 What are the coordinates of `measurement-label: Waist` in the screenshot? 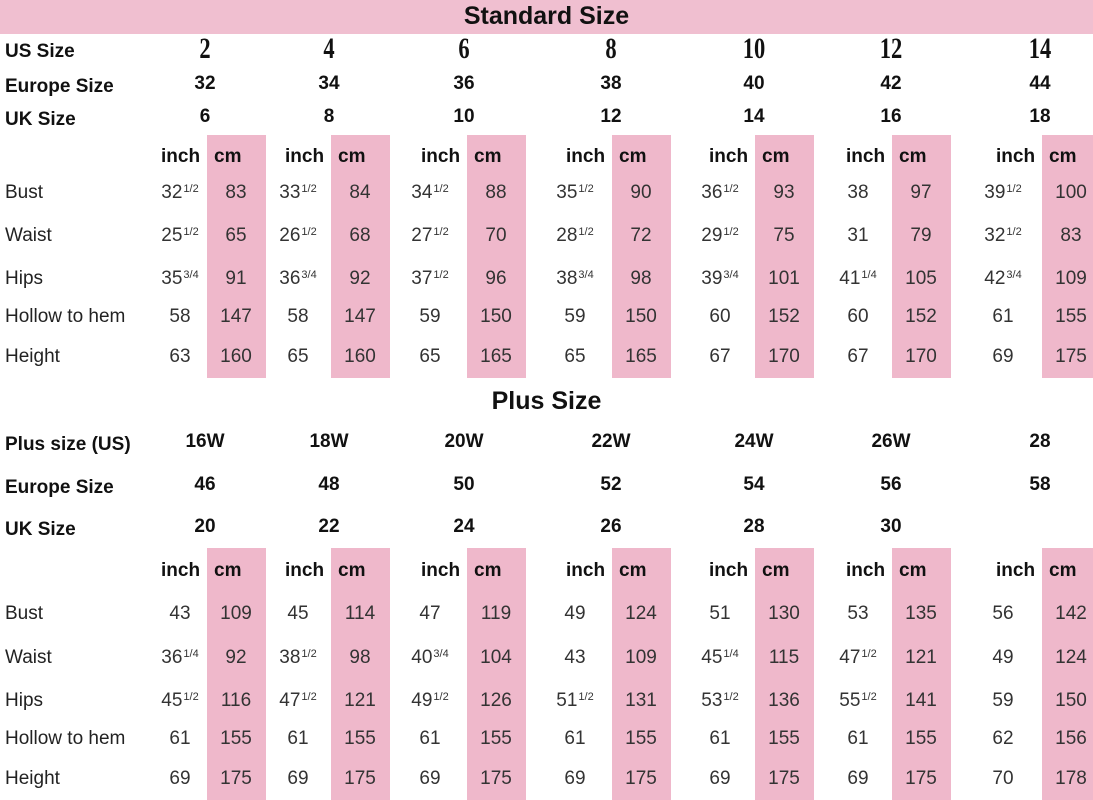 It's located at (28, 657).